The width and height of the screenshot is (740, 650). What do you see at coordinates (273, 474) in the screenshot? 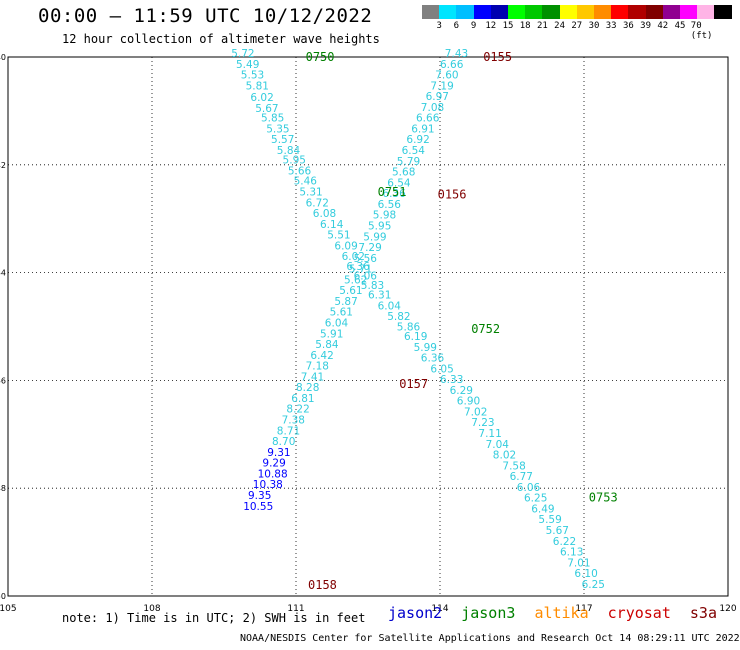
I see `wave-height-value: 10.88` at bounding box center [273, 474].